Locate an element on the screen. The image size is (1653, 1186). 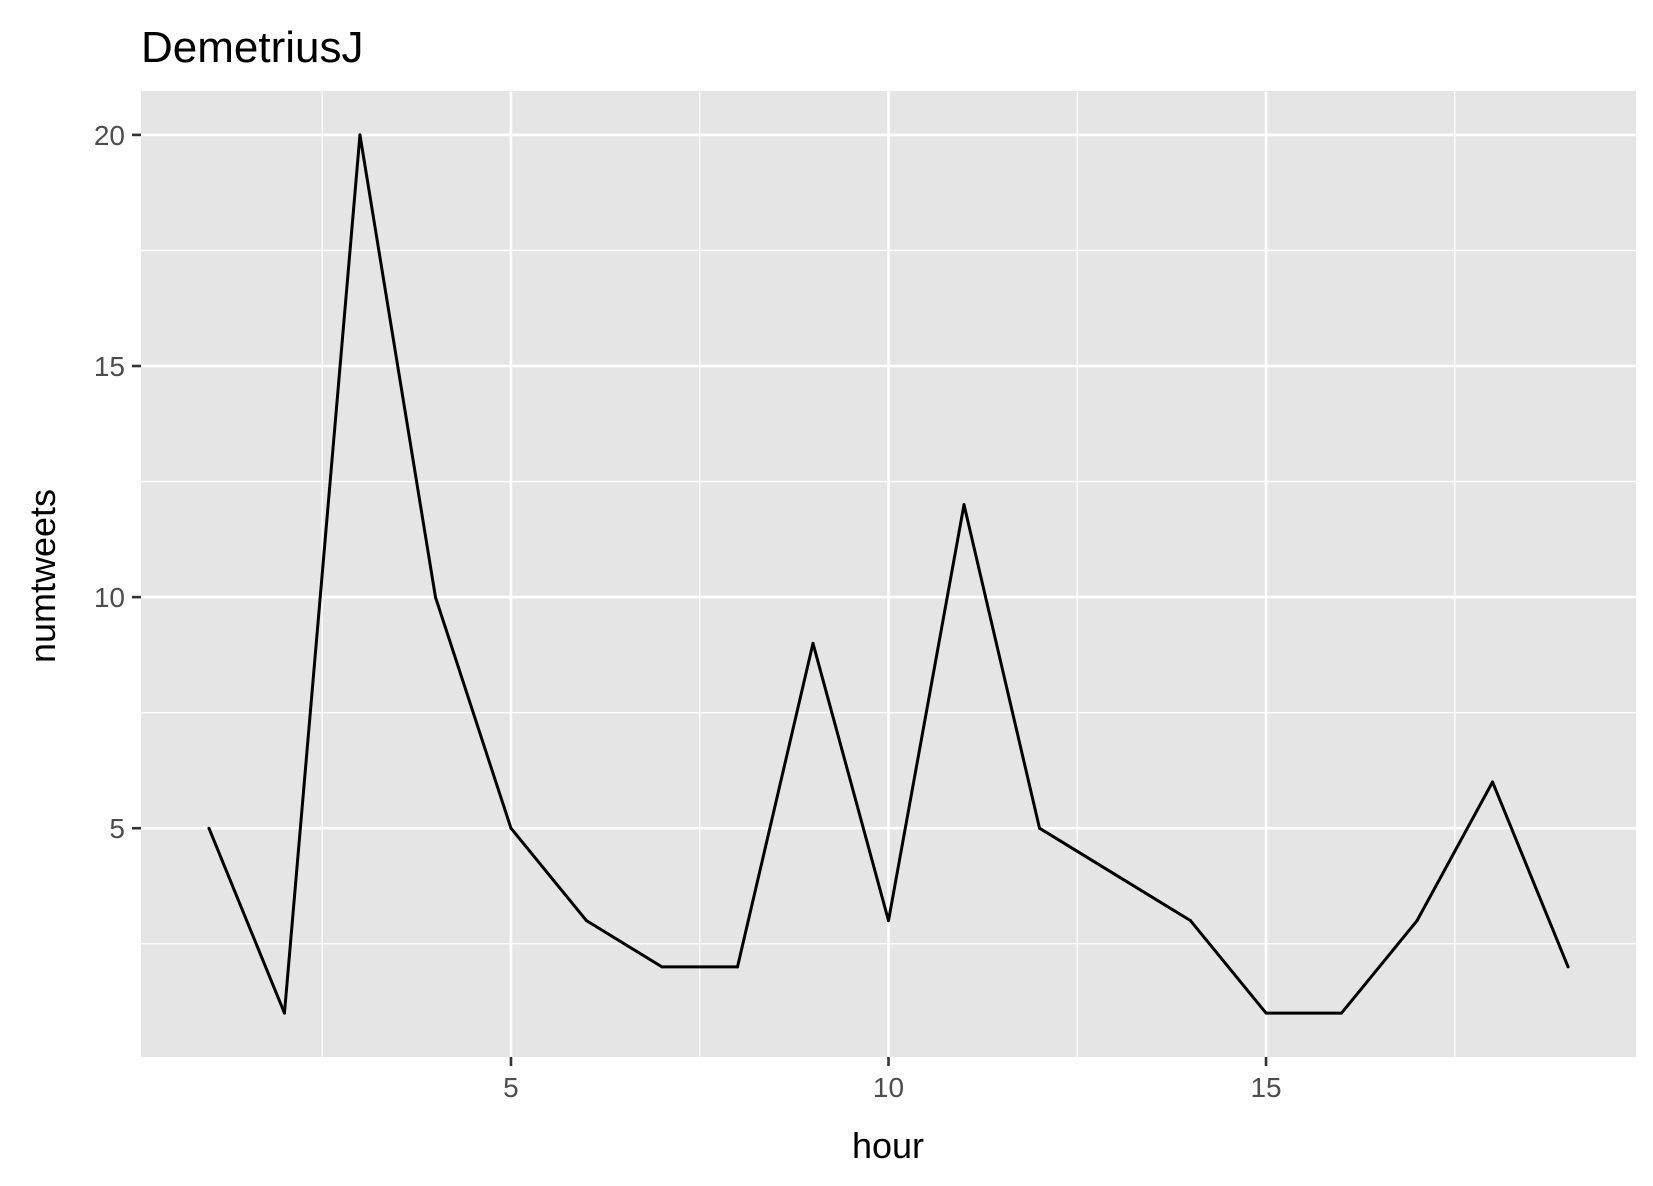
x-tick-label: 15 is located at coordinates (1265, 1087).